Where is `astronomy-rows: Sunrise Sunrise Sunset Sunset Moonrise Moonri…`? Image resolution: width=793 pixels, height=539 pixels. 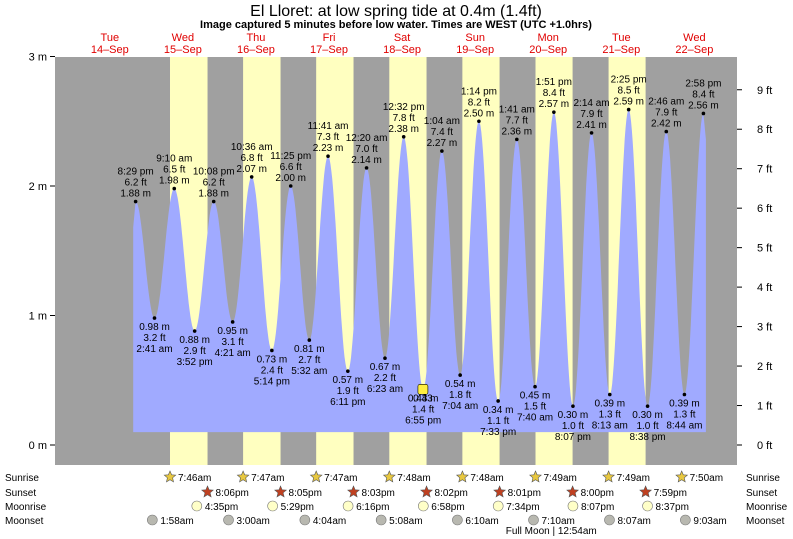
astronomy-rows: Sunrise Sunrise Sunset Sunset Moonrise Moonri… is located at coordinates (396, 503).